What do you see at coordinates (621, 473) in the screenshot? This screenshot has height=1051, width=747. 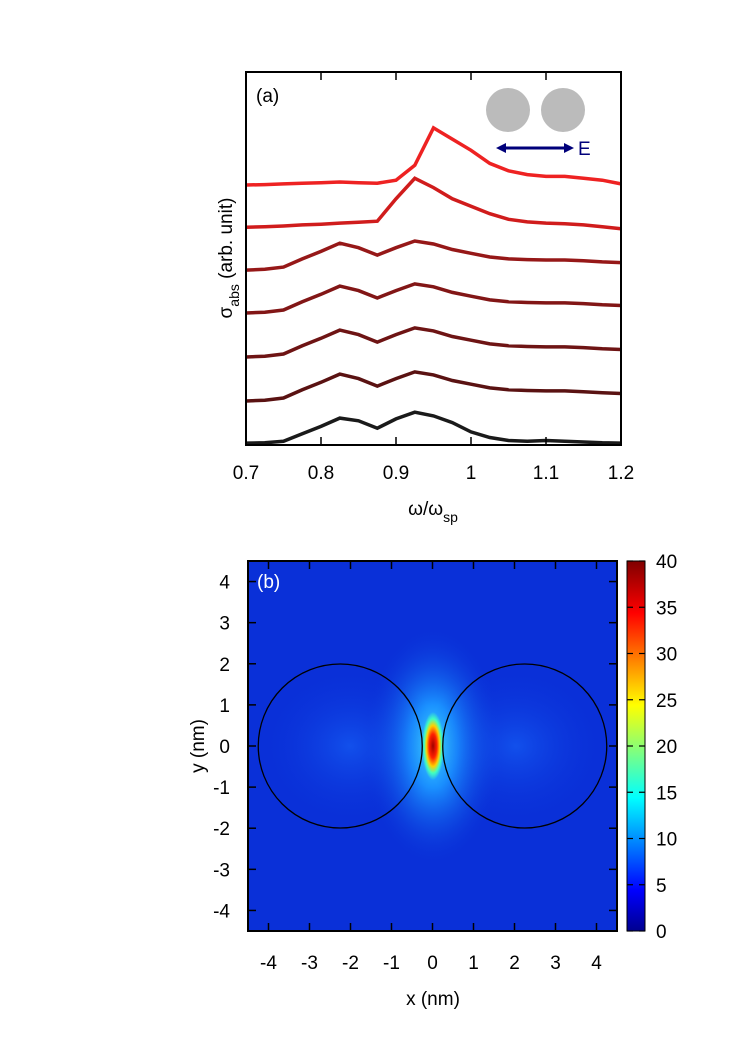 I see `x-tick-label: 1.2` at bounding box center [621, 473].